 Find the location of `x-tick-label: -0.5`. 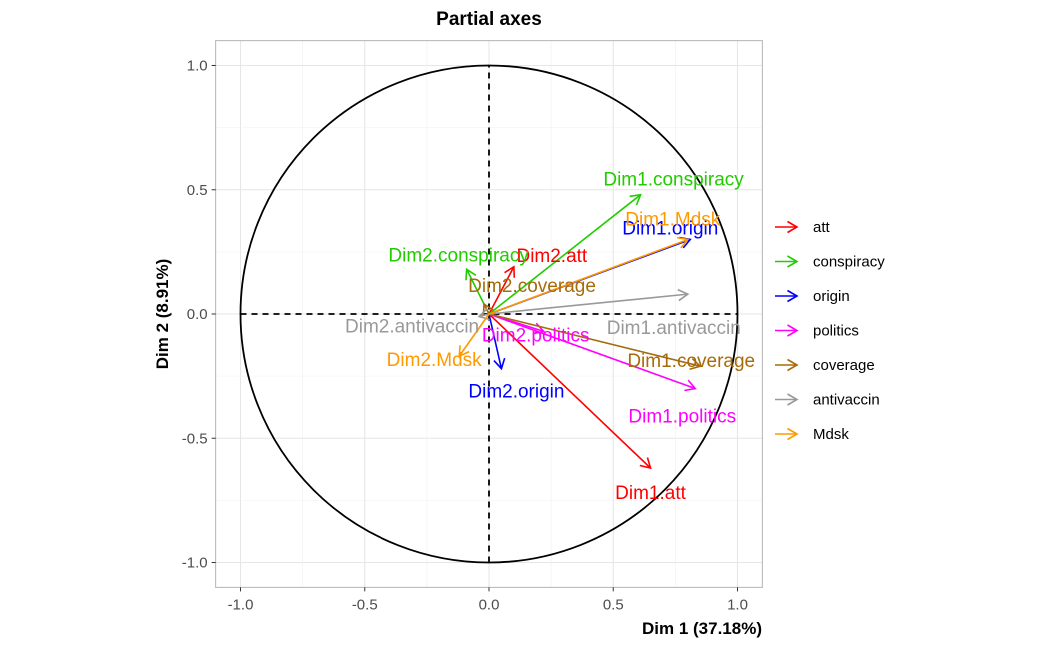

x-tick-label: -0.5 is located at coordinates (365, 604).